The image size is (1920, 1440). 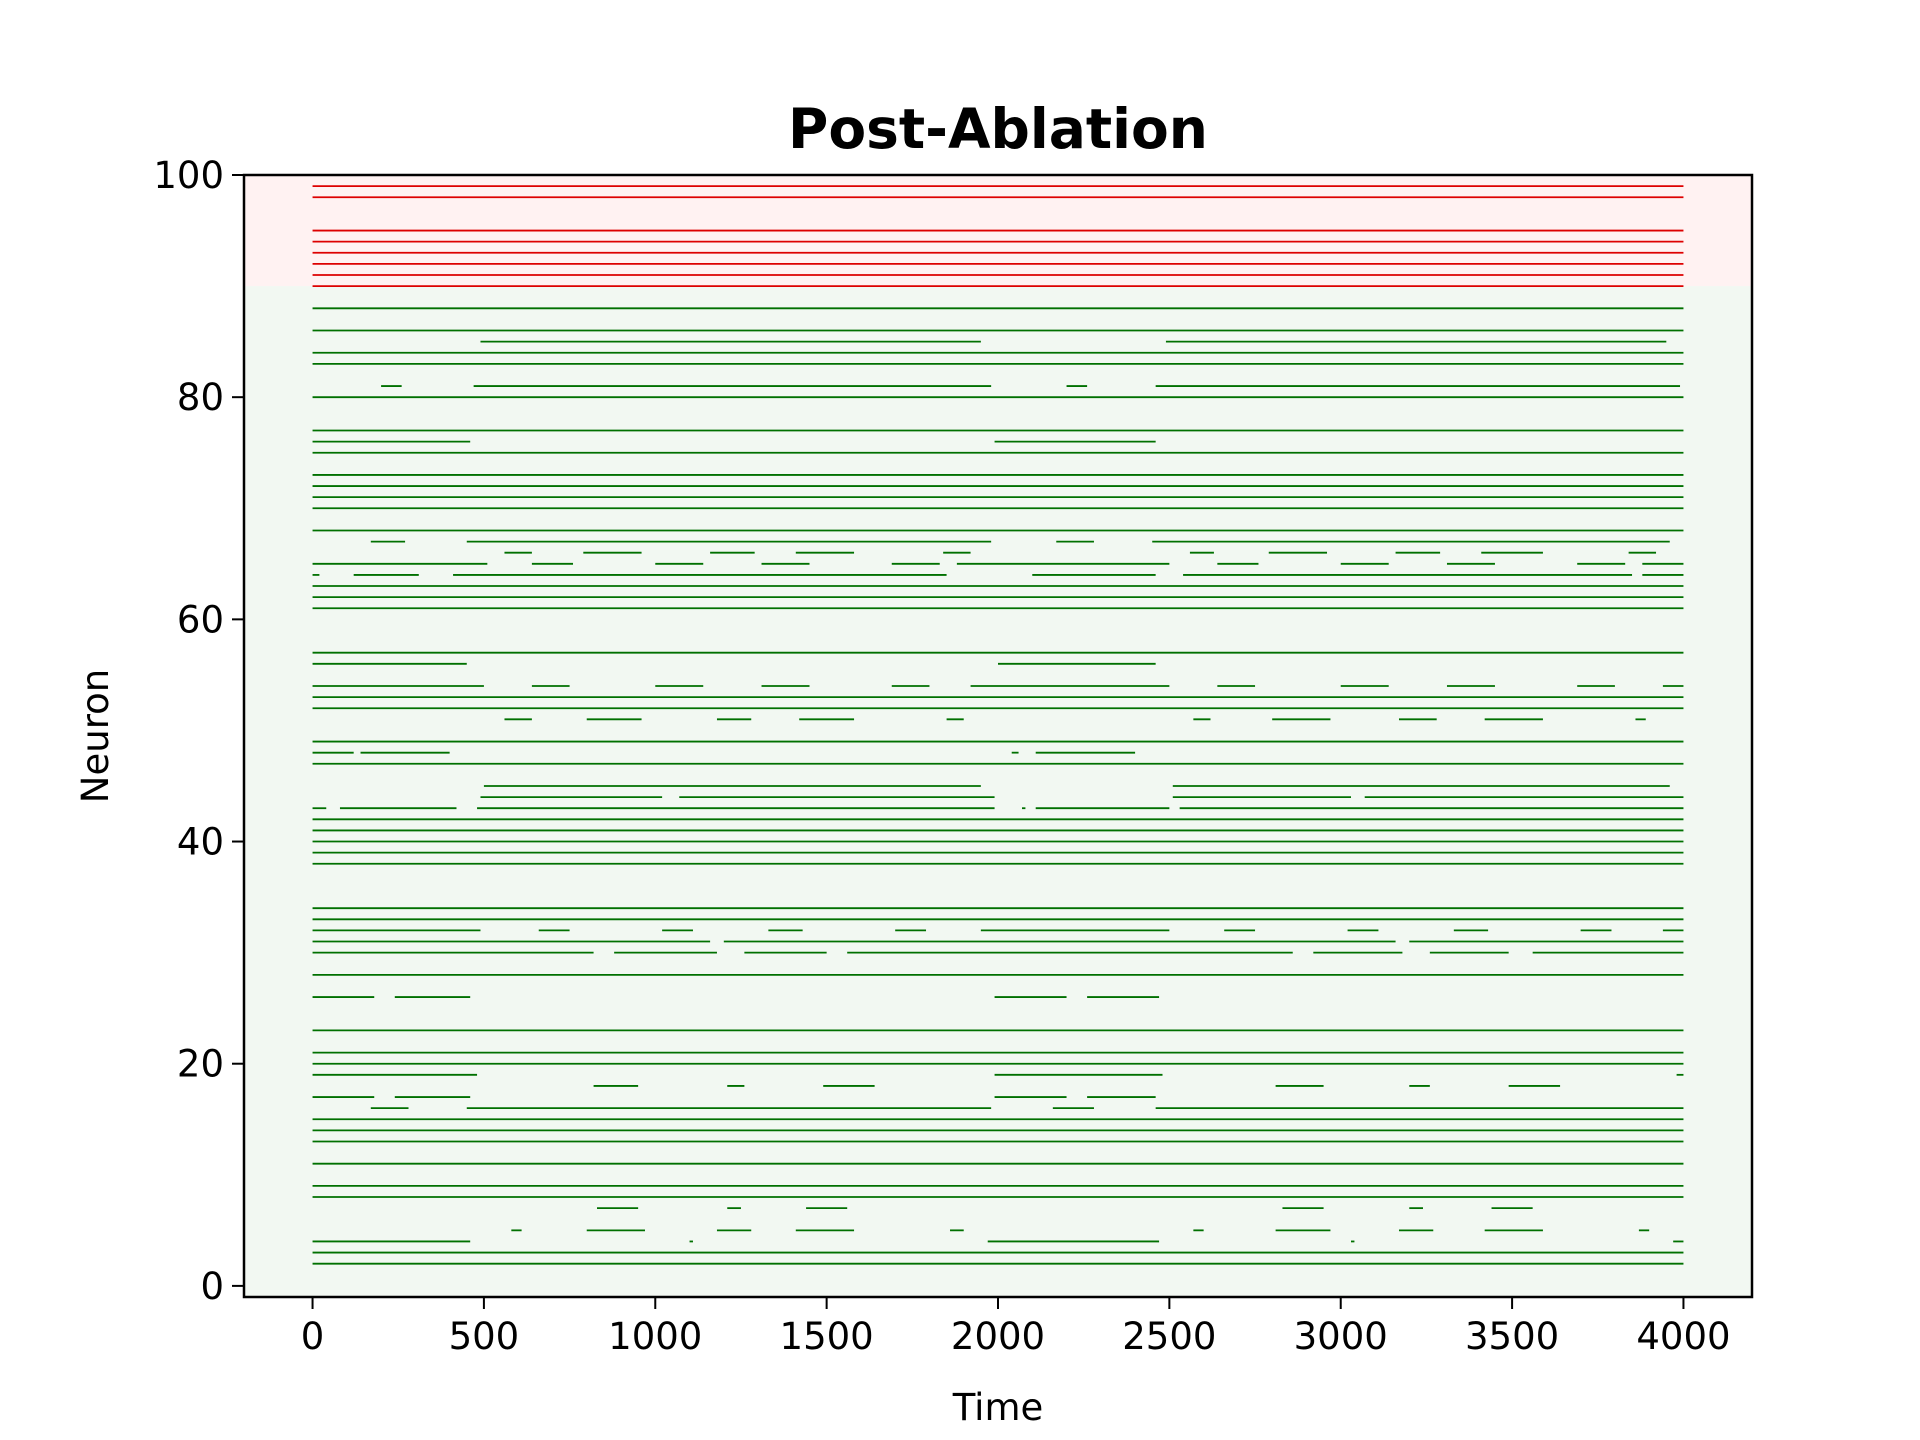 I want to click on x-axis-label: Time, so click(x=998, y=1407).